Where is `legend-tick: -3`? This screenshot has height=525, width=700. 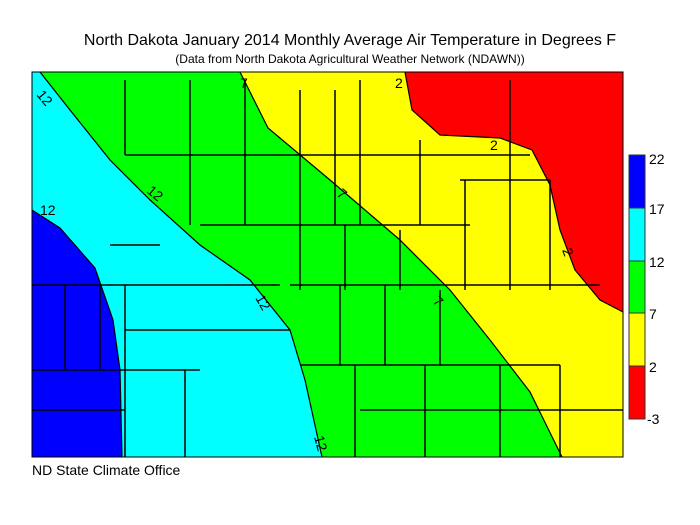
legend-tick: -3 is located at coordinates (653, 419).